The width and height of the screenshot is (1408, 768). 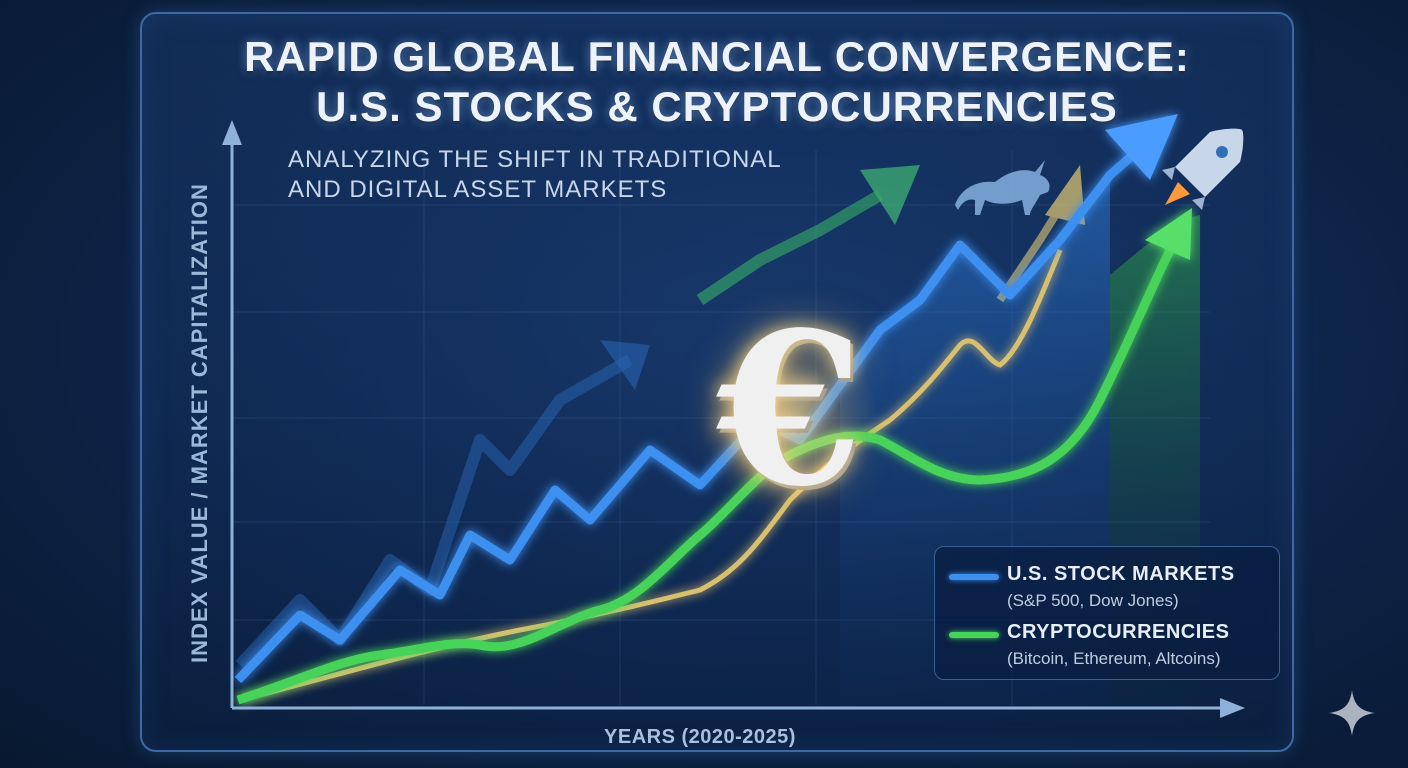 I want to click on chart-subtitle-line-1: ANALYZING THE SHIFT IN TRADITIONAL, so click(x=535, y=159).